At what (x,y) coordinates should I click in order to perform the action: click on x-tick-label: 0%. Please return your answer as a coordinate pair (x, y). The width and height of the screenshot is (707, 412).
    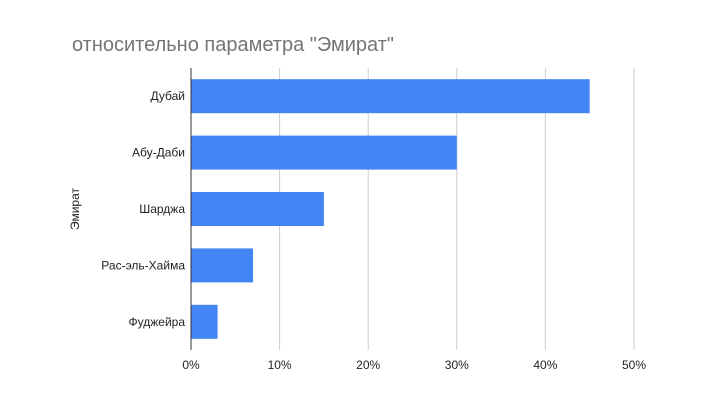
    Looking at the image, I should click on (191, 365).